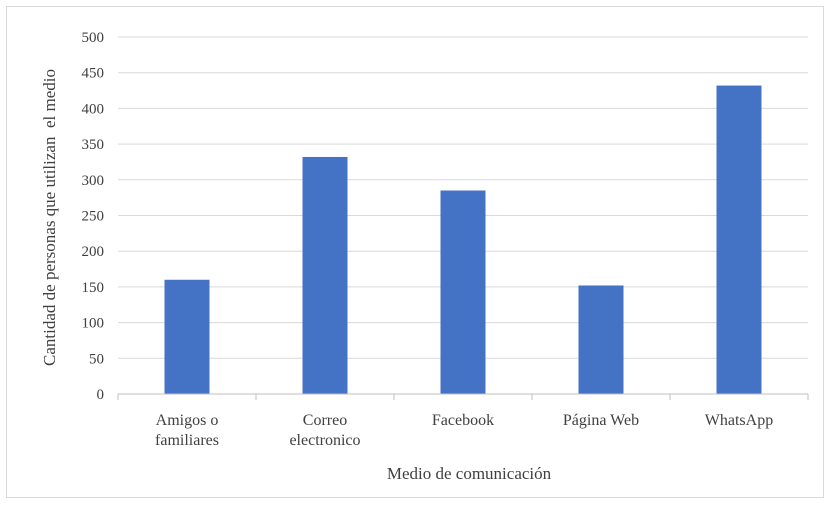 The width and height of the screenshot is (831, 506). Describe the element at coordinates (93, 109) in the screenshot. I see `y-tick-label: 400` at that location.